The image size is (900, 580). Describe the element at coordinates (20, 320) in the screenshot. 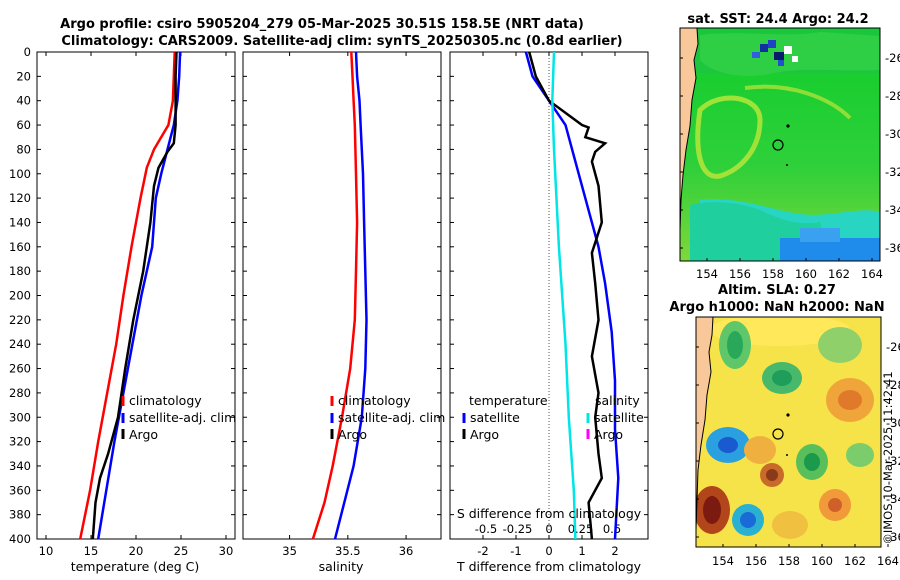

I see `depth-tick-label: 220` at that location.